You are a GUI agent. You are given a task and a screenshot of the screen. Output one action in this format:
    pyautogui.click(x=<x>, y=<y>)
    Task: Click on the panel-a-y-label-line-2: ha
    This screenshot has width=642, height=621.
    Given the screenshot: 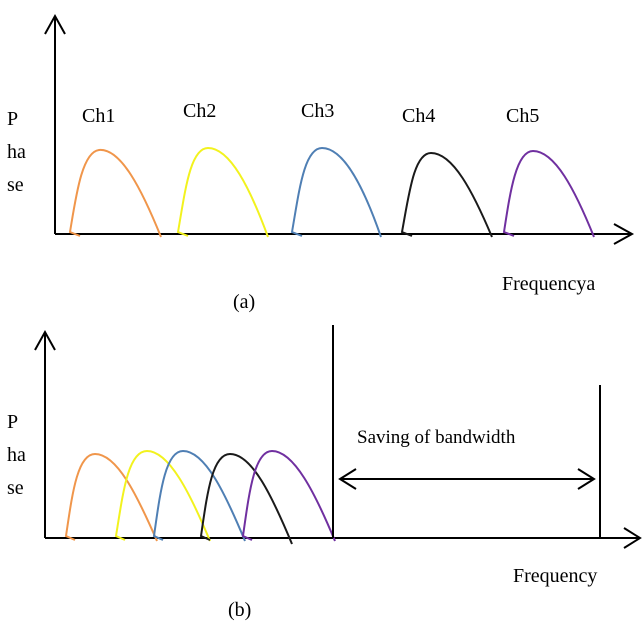 What is the action you would take?
    pyautogui.click(x=16, y=152)
    